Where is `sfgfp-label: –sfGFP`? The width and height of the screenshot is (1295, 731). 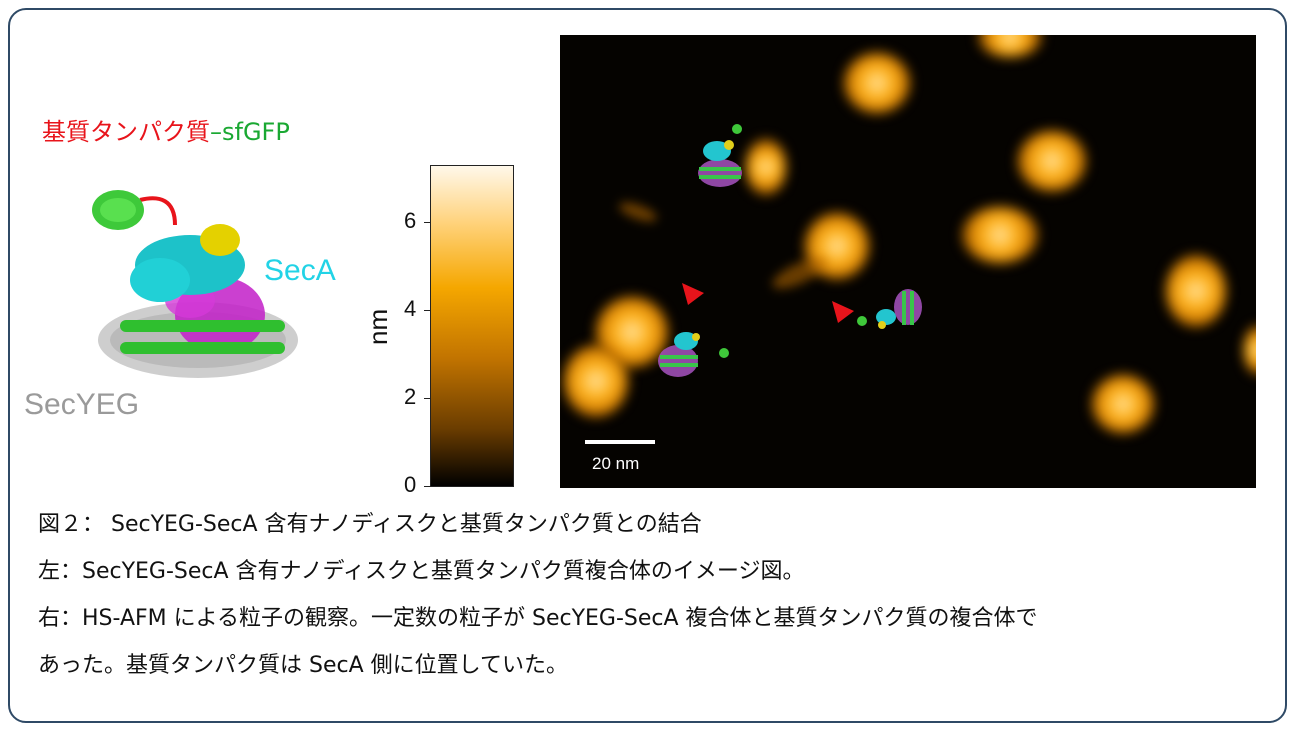 sfgfp-label: –sfGFP is located at coordinates (250, 132).